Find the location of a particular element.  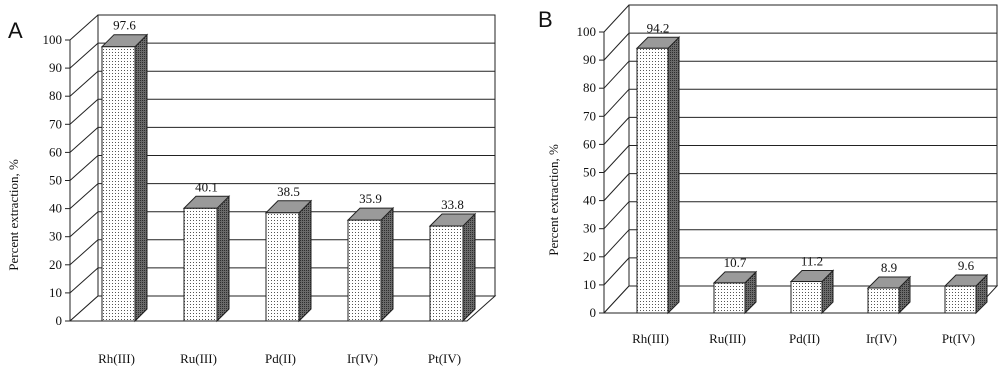

panel-letter: A is located at coordinates (15, 30).